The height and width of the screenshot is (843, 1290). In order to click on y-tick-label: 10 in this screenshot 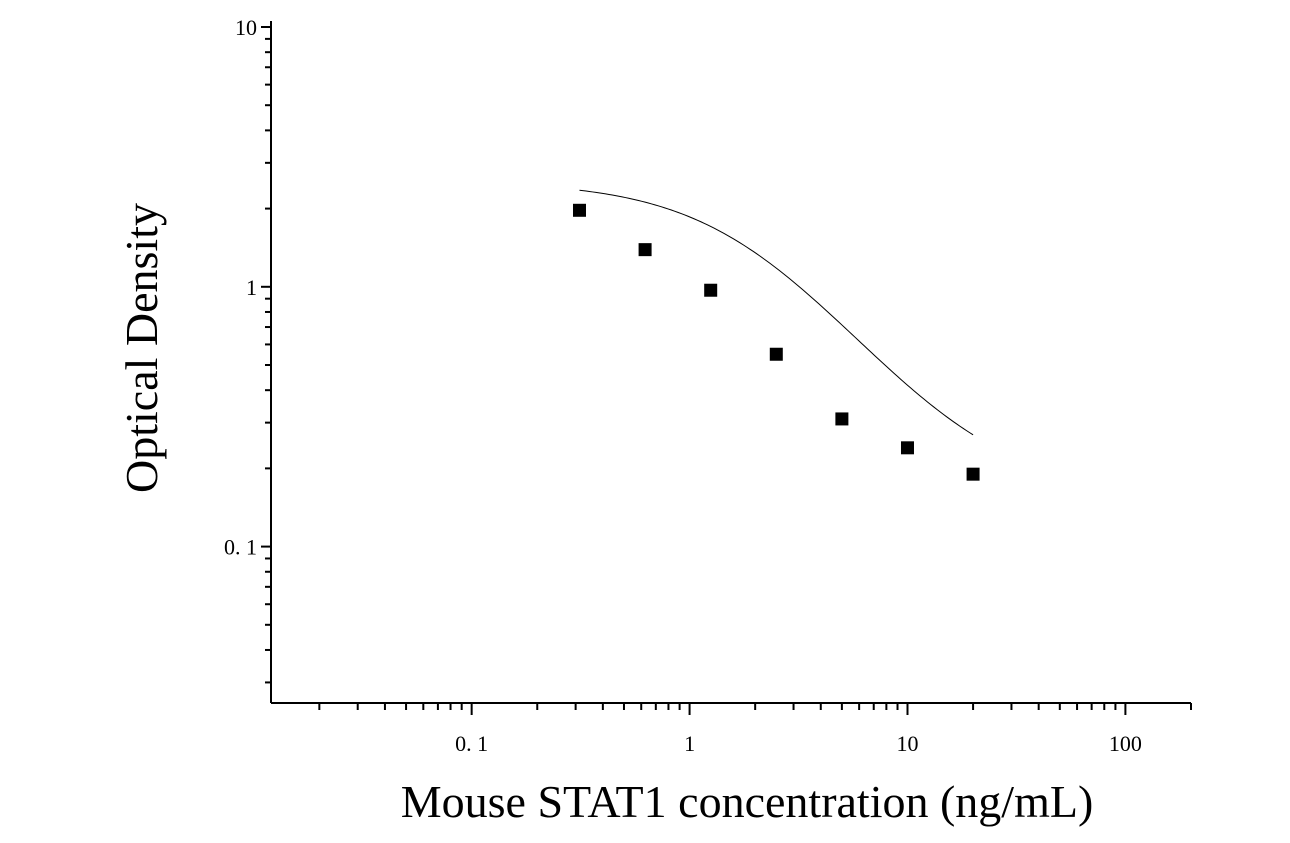, I will do `click(246, 27)`.